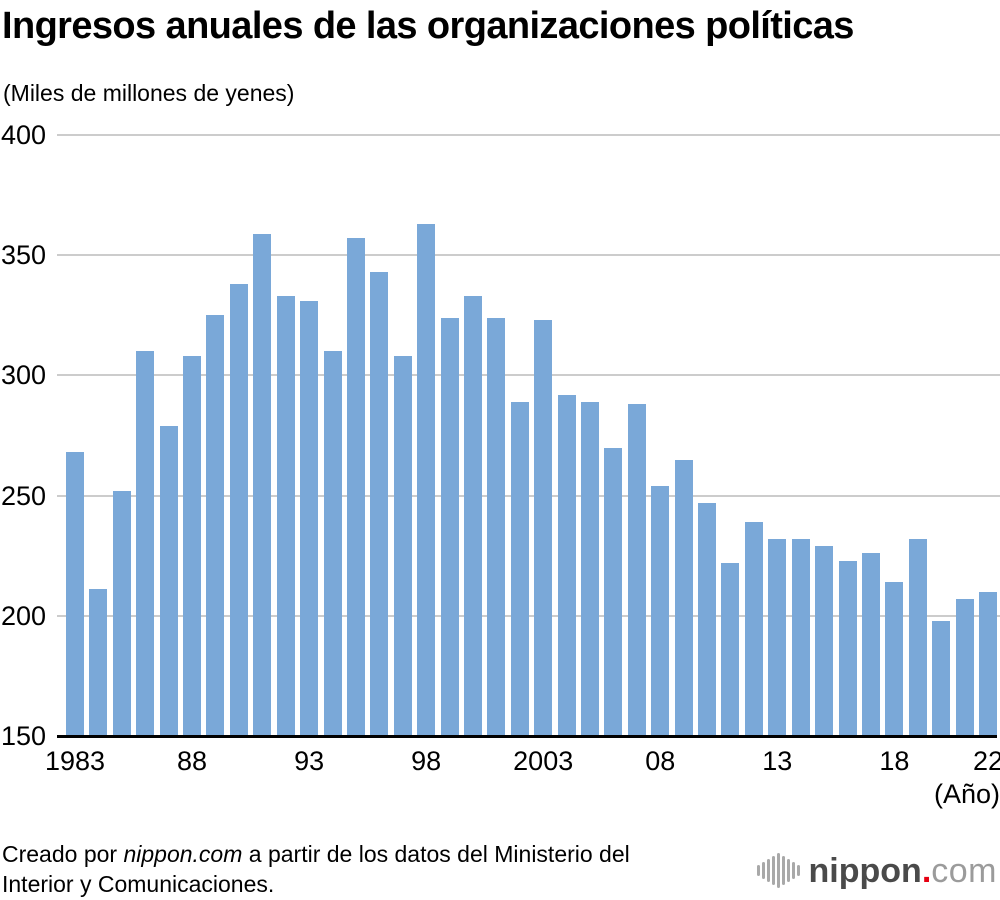 This screenshot has width=1000, height=900. What do you see at coordinates (23, 736) in the screenshot?
I see `y-tick-label: 150` at bounding box center [23, 736].